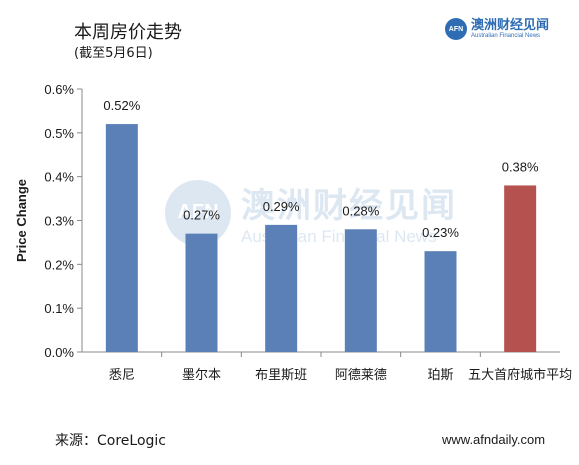 The width and height of the screenshot is (579, 465). What do you see at coordinates (281, 206) in the screenshot?
I see `bar-value-label: 0.29%` at bounding box center [281, 206].